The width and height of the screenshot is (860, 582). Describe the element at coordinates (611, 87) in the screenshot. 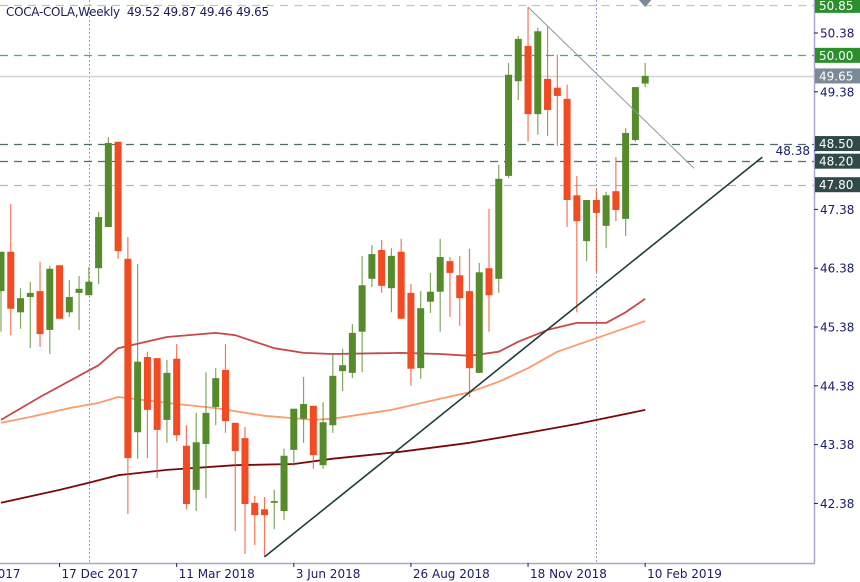

I see `resistance-trendline` at that location.